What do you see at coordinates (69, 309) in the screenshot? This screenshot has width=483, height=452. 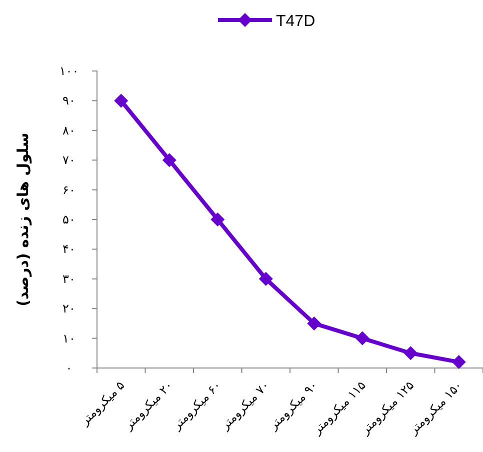 I see `y-tick-label: ۲۰` at bounding box center [69, 309].